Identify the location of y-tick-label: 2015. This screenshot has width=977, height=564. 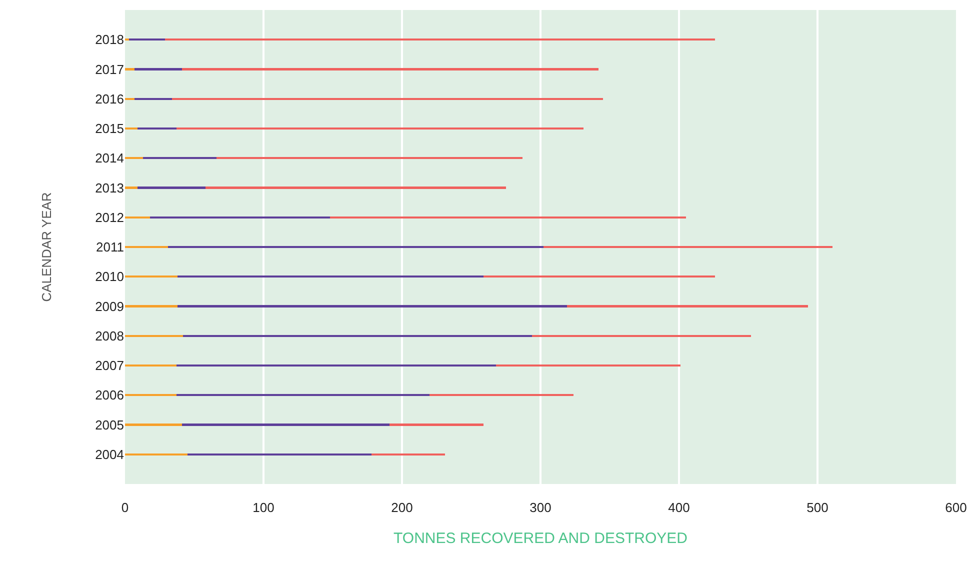
(109, 128).